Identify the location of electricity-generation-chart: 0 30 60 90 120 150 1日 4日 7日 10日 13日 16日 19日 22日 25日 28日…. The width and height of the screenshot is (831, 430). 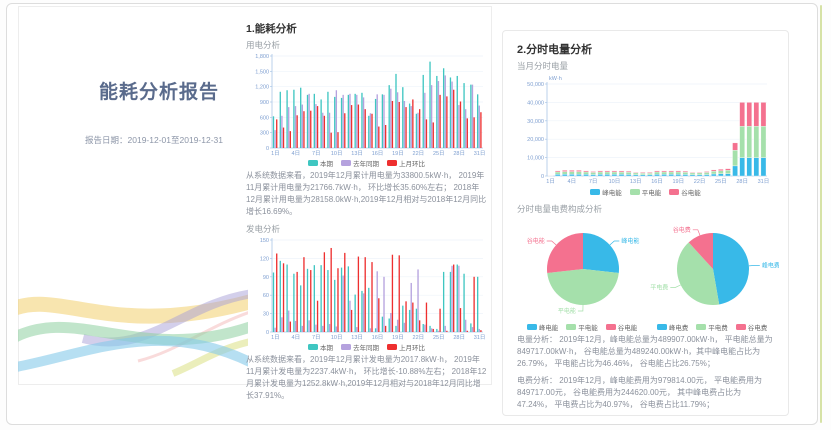
(366, 293).